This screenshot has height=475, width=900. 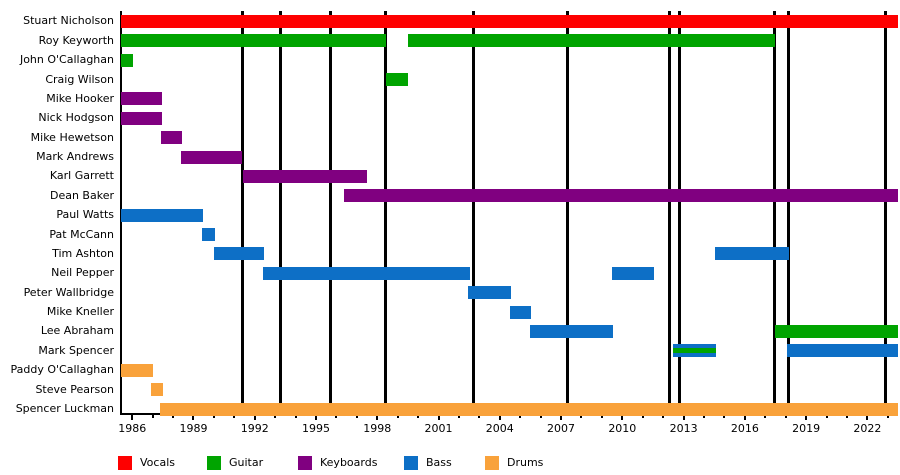 I want to click on member-label: Mark Andrews, so click(x=75, y=157).